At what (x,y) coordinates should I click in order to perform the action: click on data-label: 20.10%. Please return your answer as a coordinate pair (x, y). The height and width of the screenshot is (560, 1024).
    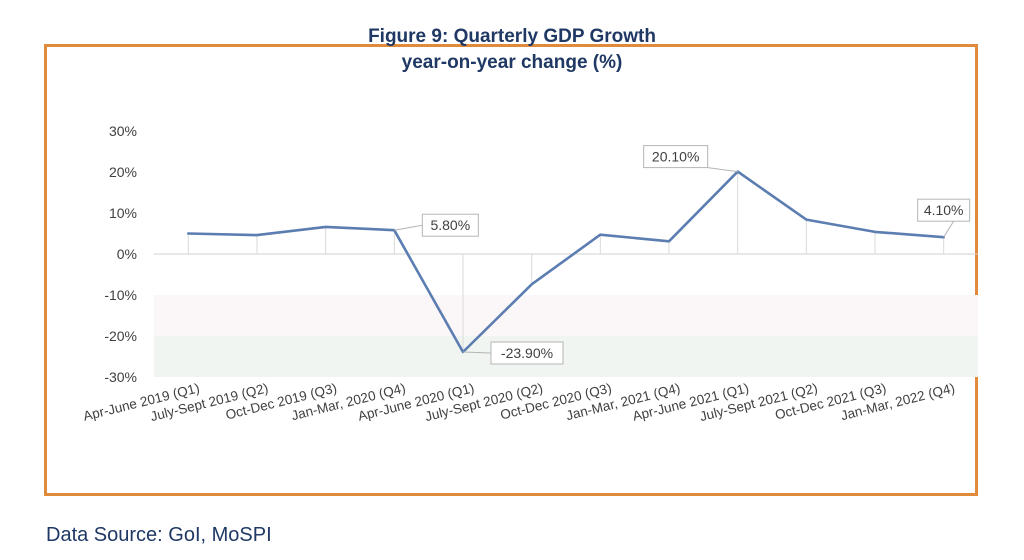
    Looking at the image, I should click on (675, 157).